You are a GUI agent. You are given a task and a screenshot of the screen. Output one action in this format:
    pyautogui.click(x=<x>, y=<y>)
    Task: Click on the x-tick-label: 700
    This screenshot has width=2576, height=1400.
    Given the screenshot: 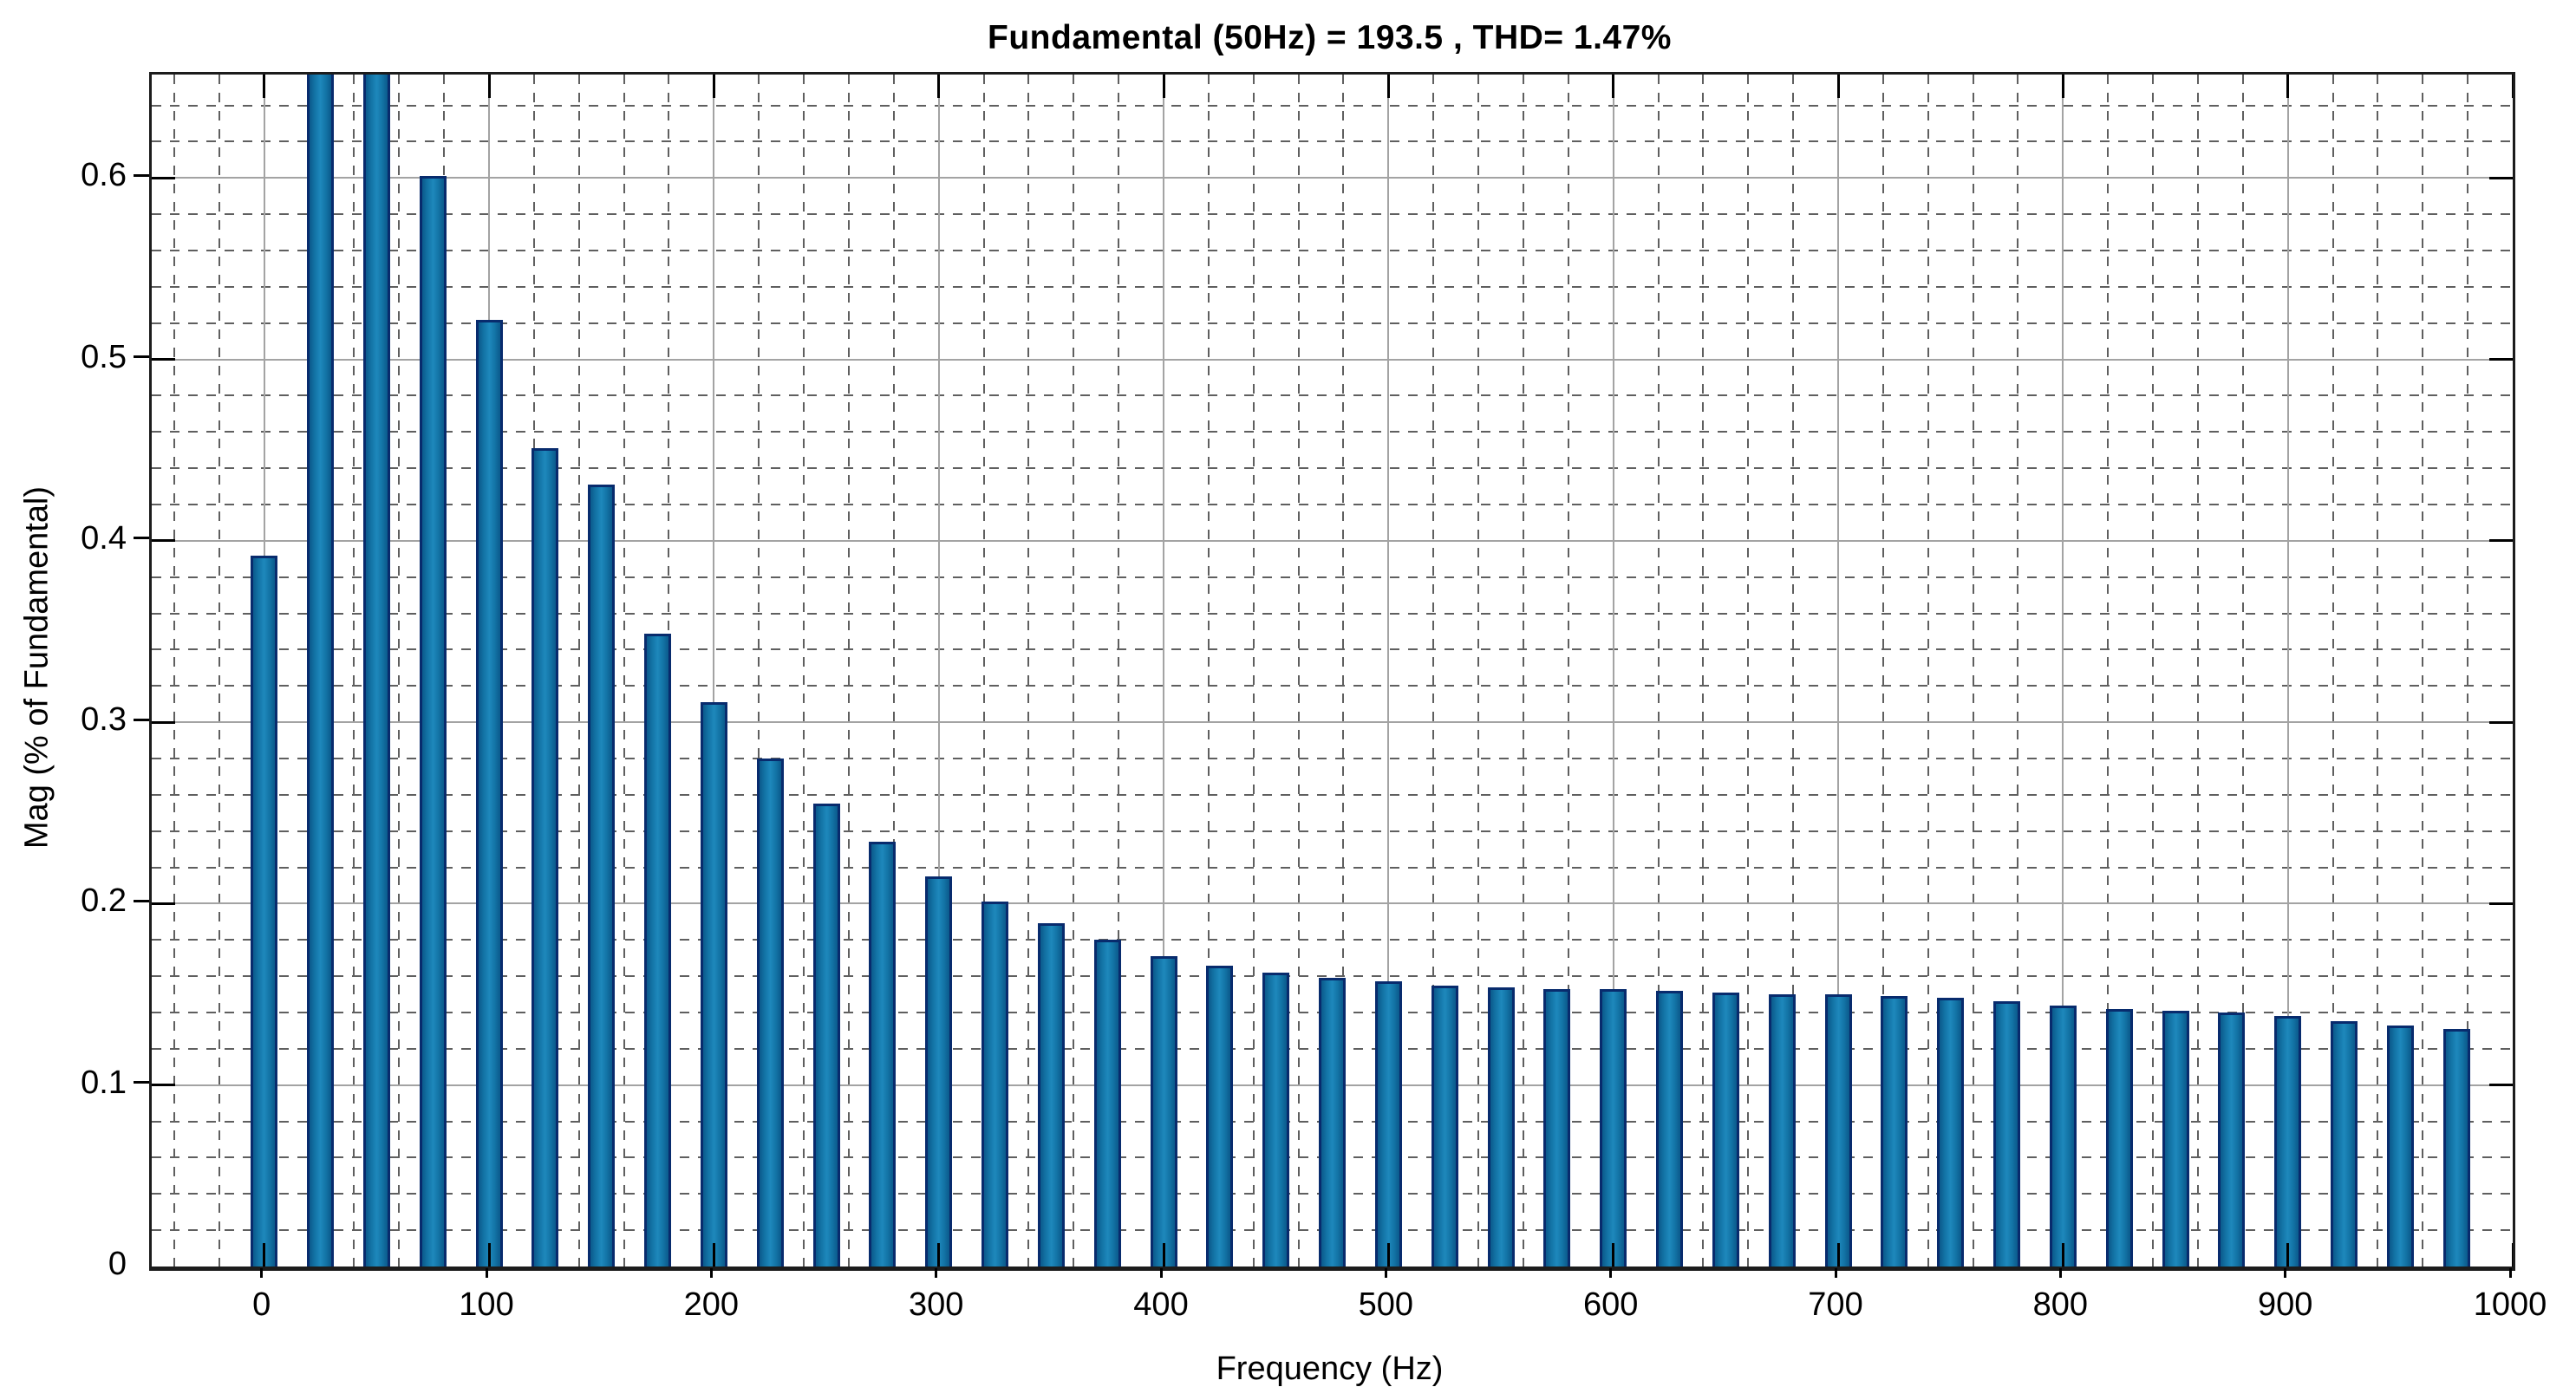 What is the action you would take?
    pyautogui.click(x=1835, y=1304)
    